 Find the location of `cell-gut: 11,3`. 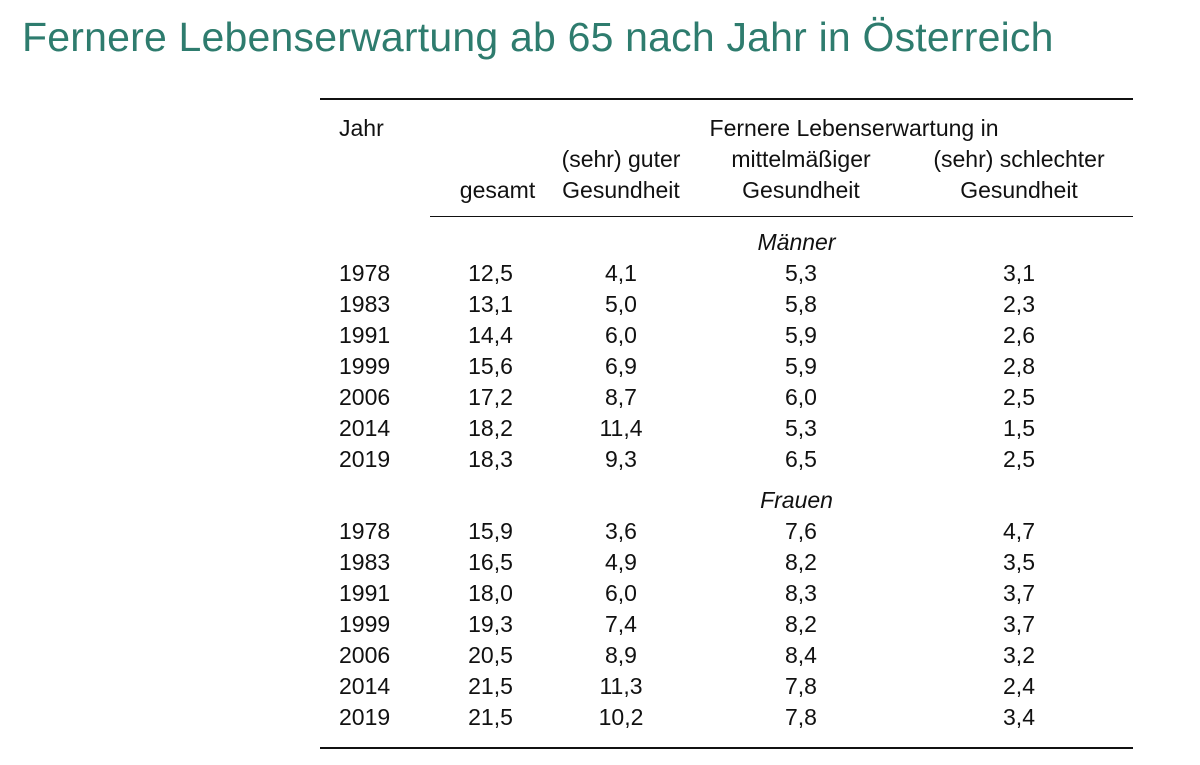

cell-gut: 11,3 is located at coordinates (621, 686).